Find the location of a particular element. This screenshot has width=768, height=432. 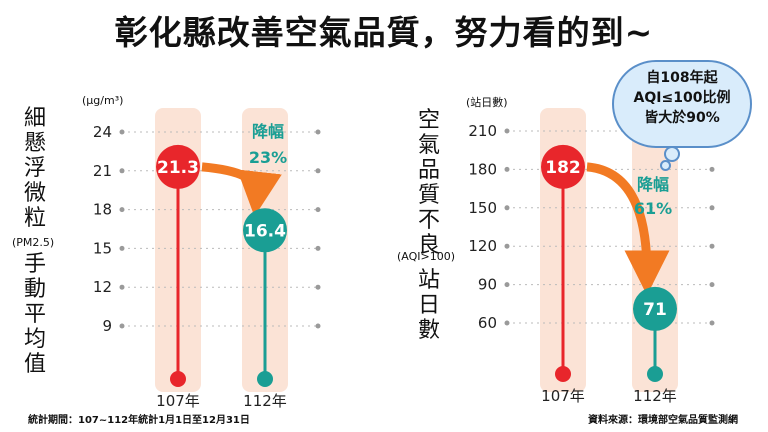

pm25-category-label-0: 107年 is located at coordinates (178, 401).